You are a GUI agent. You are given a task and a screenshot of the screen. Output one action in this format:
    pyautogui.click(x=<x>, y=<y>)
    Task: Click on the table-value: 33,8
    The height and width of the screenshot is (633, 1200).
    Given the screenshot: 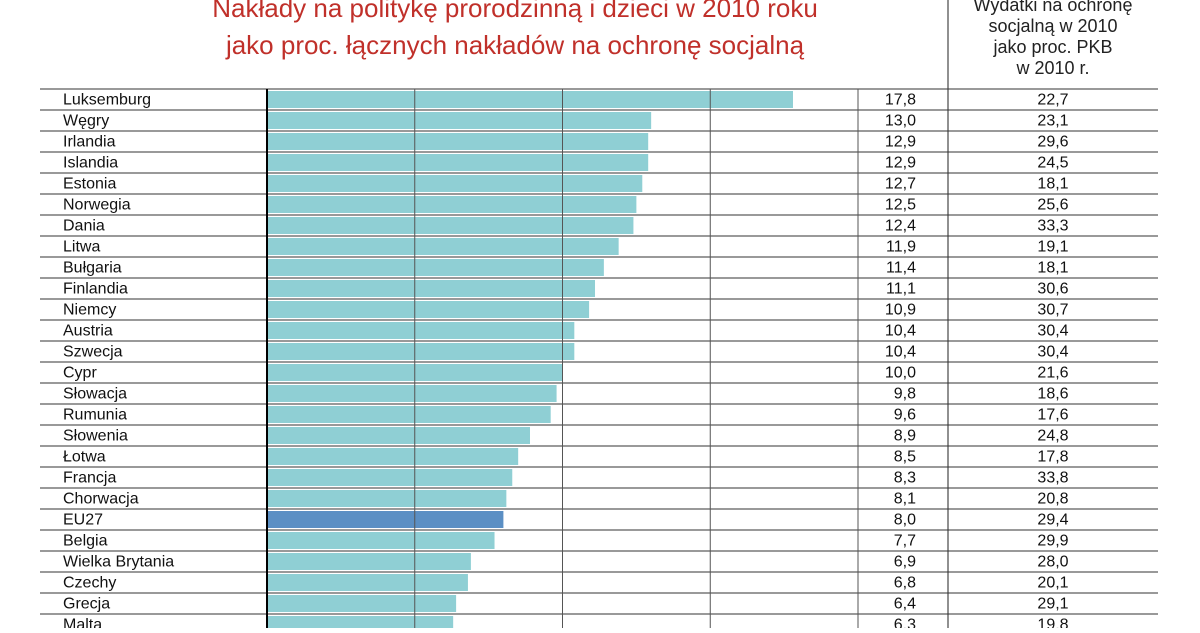 What is the action you would take?
    pyautogui.click(x=1052, y=478)
    